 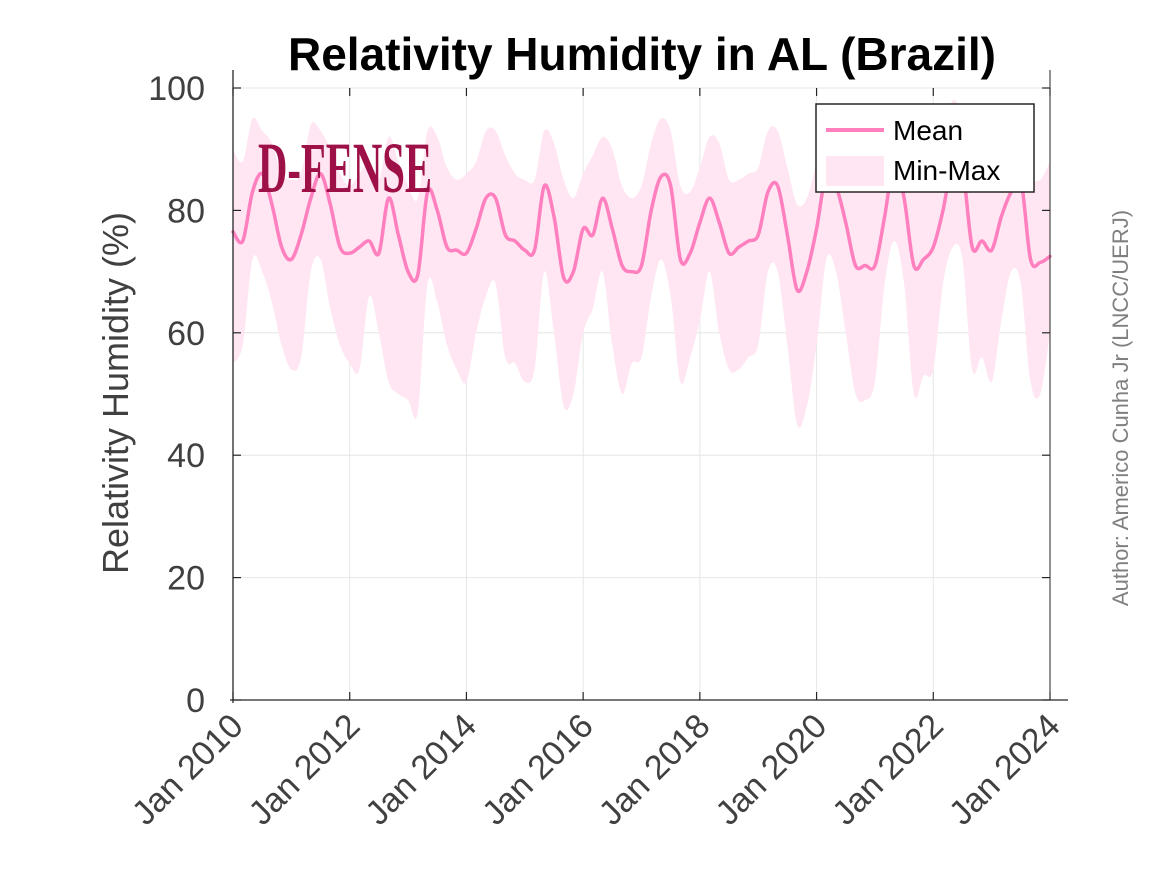 I want to click on y-tick-label: 80, so click(x=186, y=211).